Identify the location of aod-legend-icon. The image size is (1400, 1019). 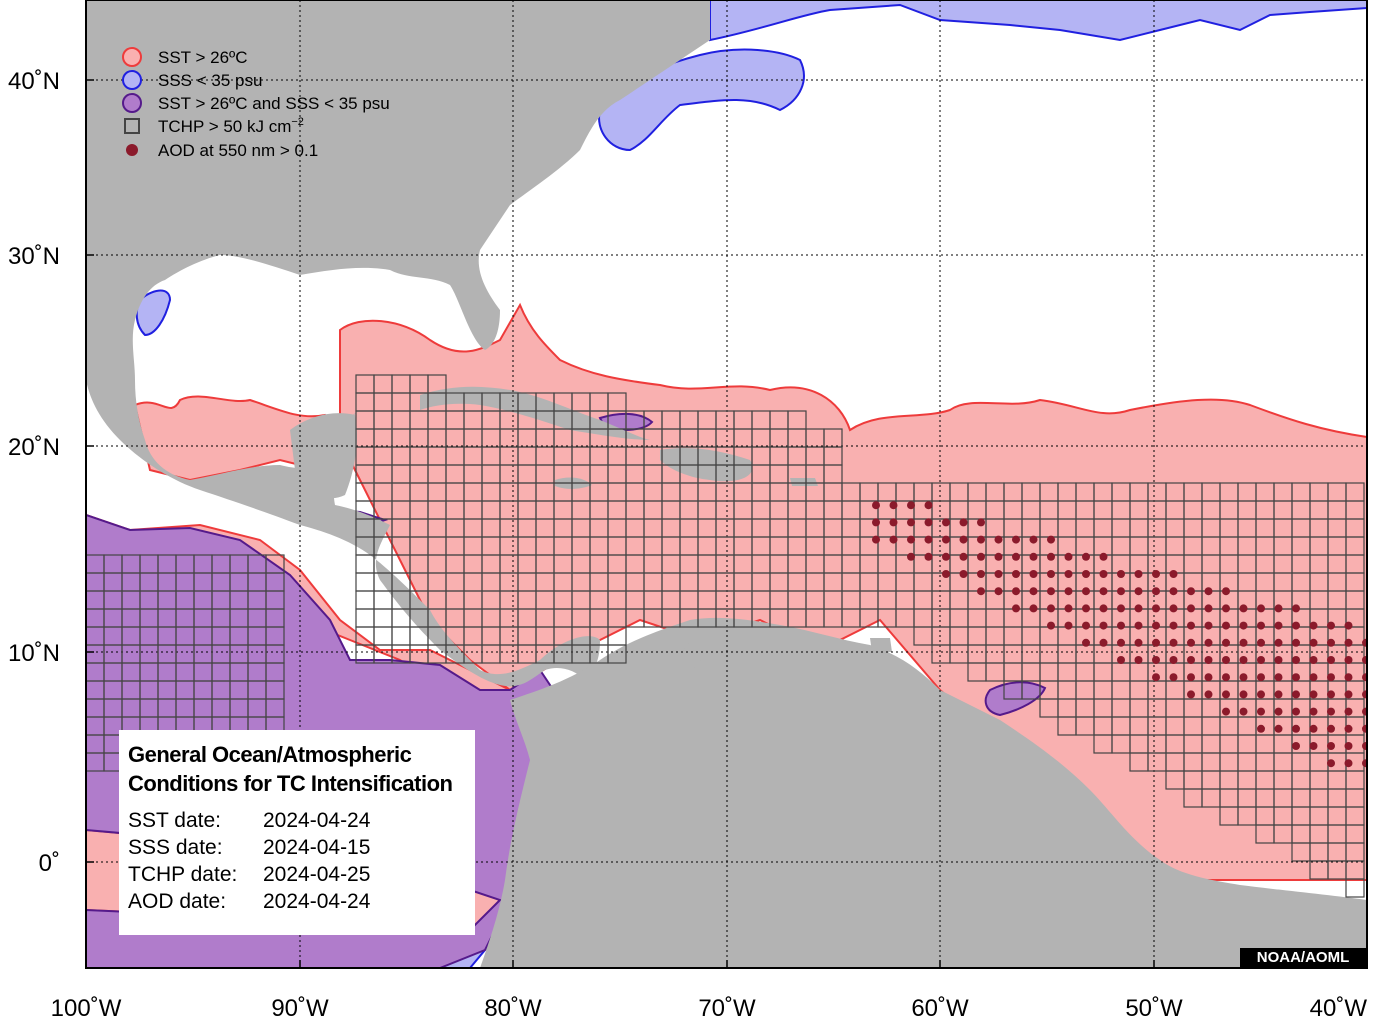
(132, 150).